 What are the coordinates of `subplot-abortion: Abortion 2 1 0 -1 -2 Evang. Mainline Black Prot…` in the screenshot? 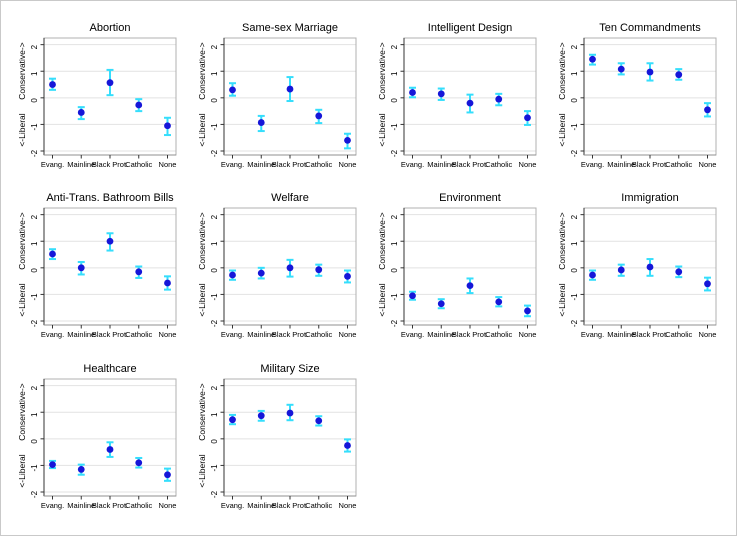 It's located at (101, 101).